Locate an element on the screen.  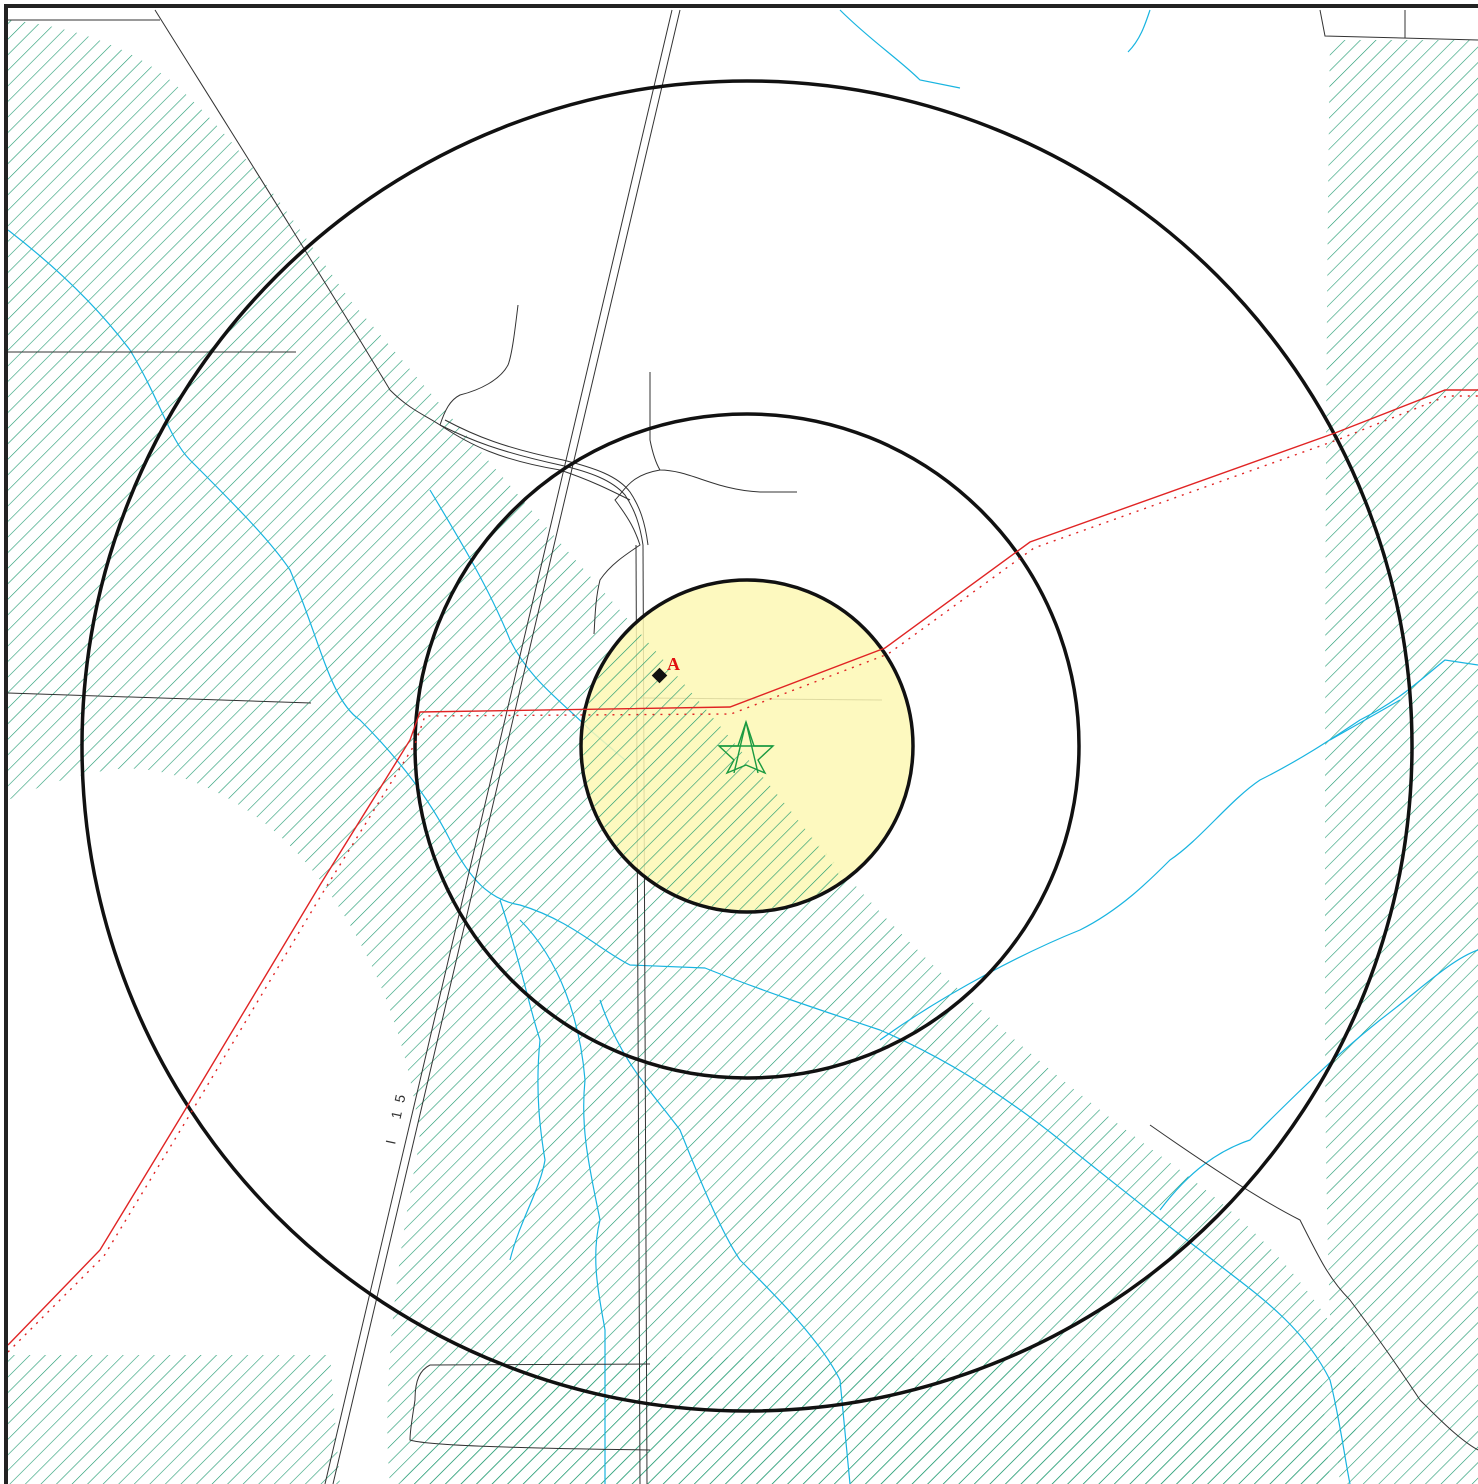
star-icon is located at coordinates (746, 747).